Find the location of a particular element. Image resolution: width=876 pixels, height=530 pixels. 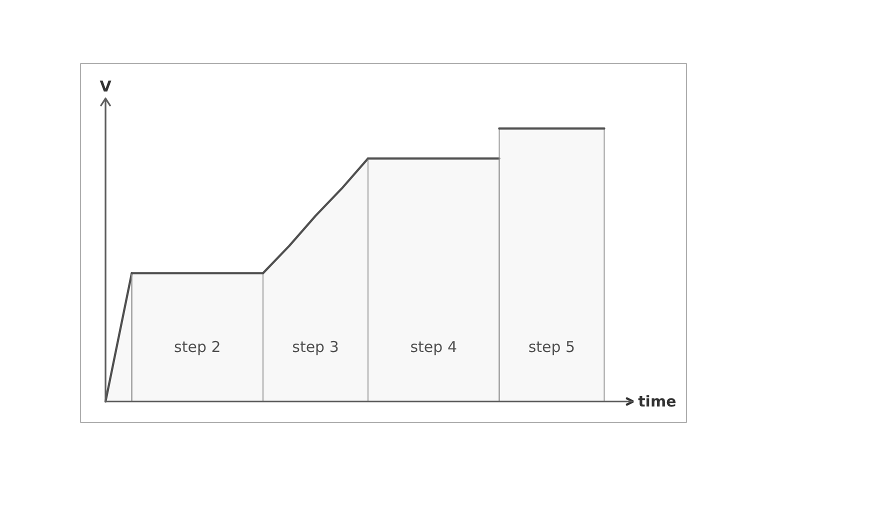

series-label: step 5 is located at coordinates (552, 347).